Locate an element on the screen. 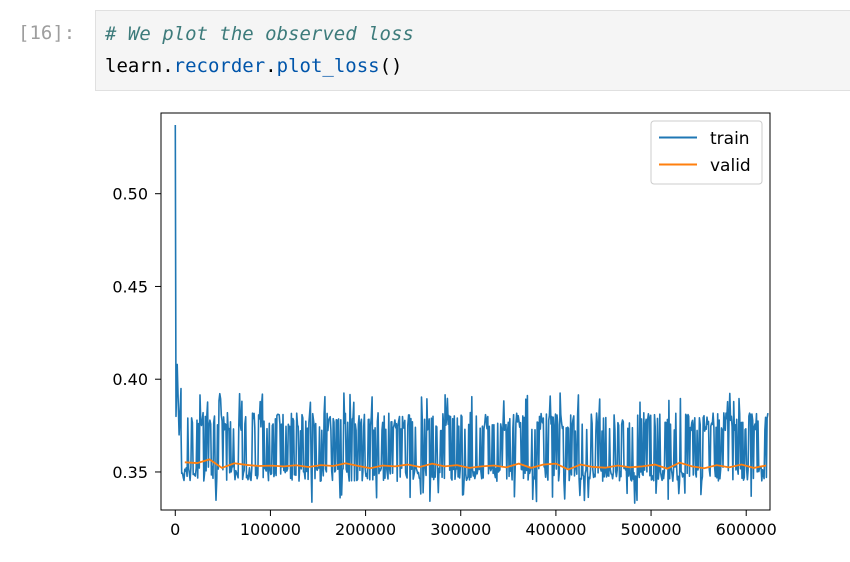  y-tick-label: 0.45 is located at coordinates (130, 286).